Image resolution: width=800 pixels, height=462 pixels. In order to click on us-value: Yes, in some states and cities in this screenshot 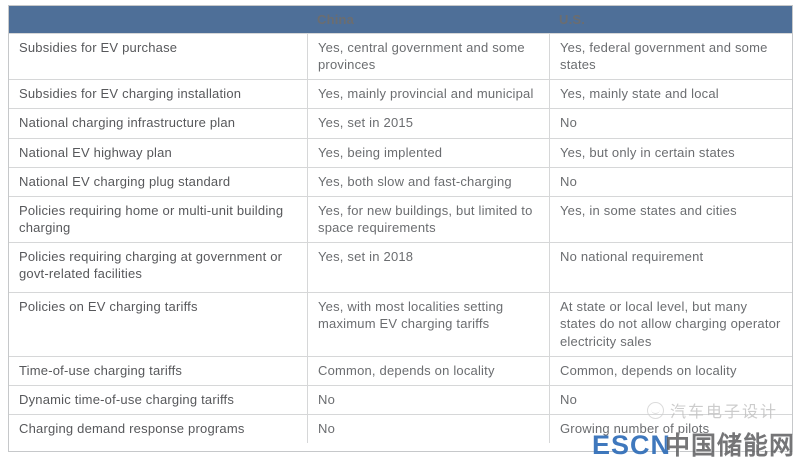, I will do `click(670, 219)`.